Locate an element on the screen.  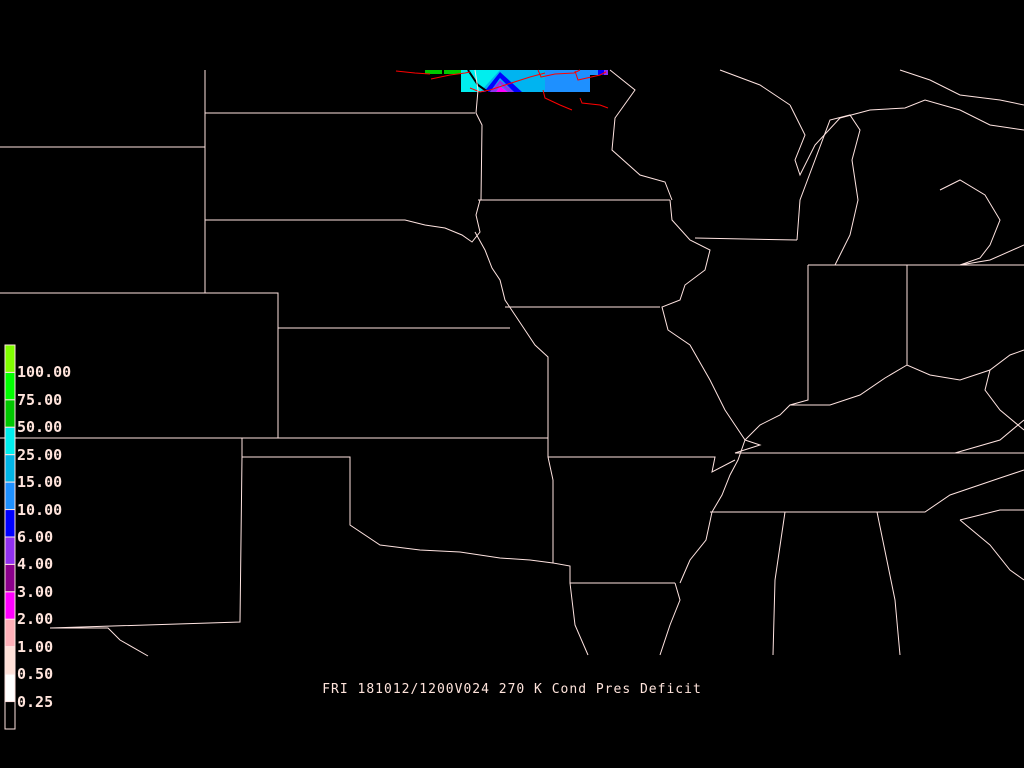
color-legend-bar is located at coordinates (10, 537).